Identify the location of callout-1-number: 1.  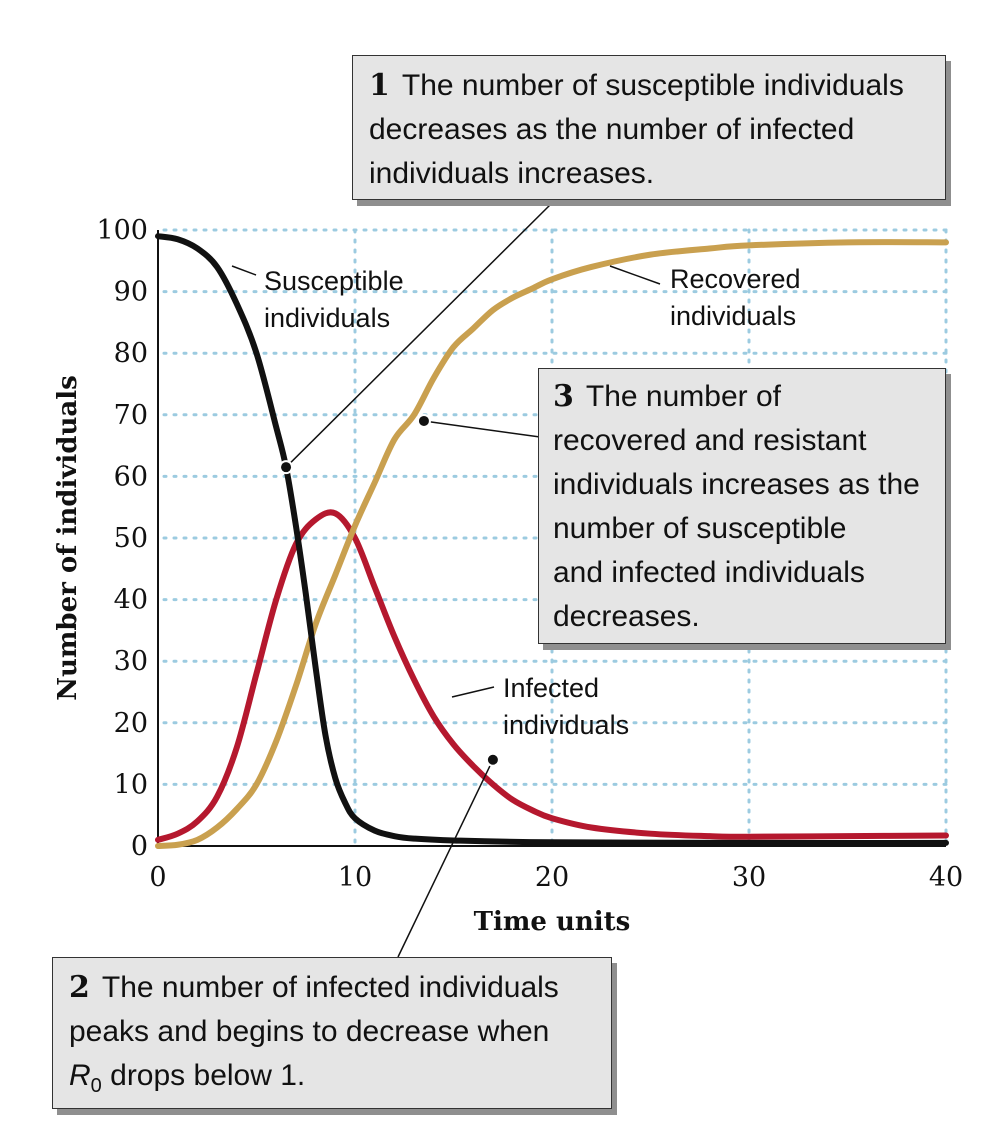
(379, 85).